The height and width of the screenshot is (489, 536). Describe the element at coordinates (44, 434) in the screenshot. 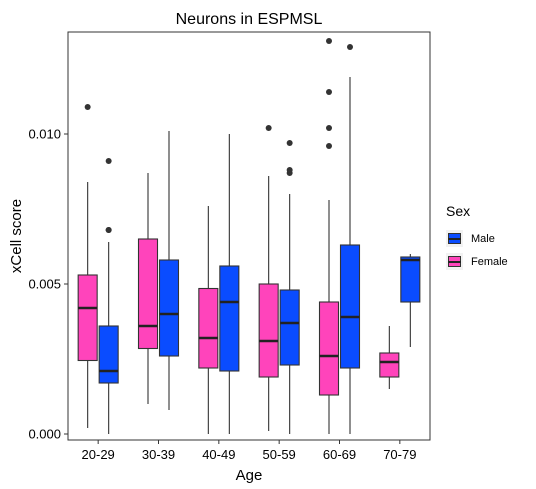

I see `y-tick-label: 0.000` at that location.